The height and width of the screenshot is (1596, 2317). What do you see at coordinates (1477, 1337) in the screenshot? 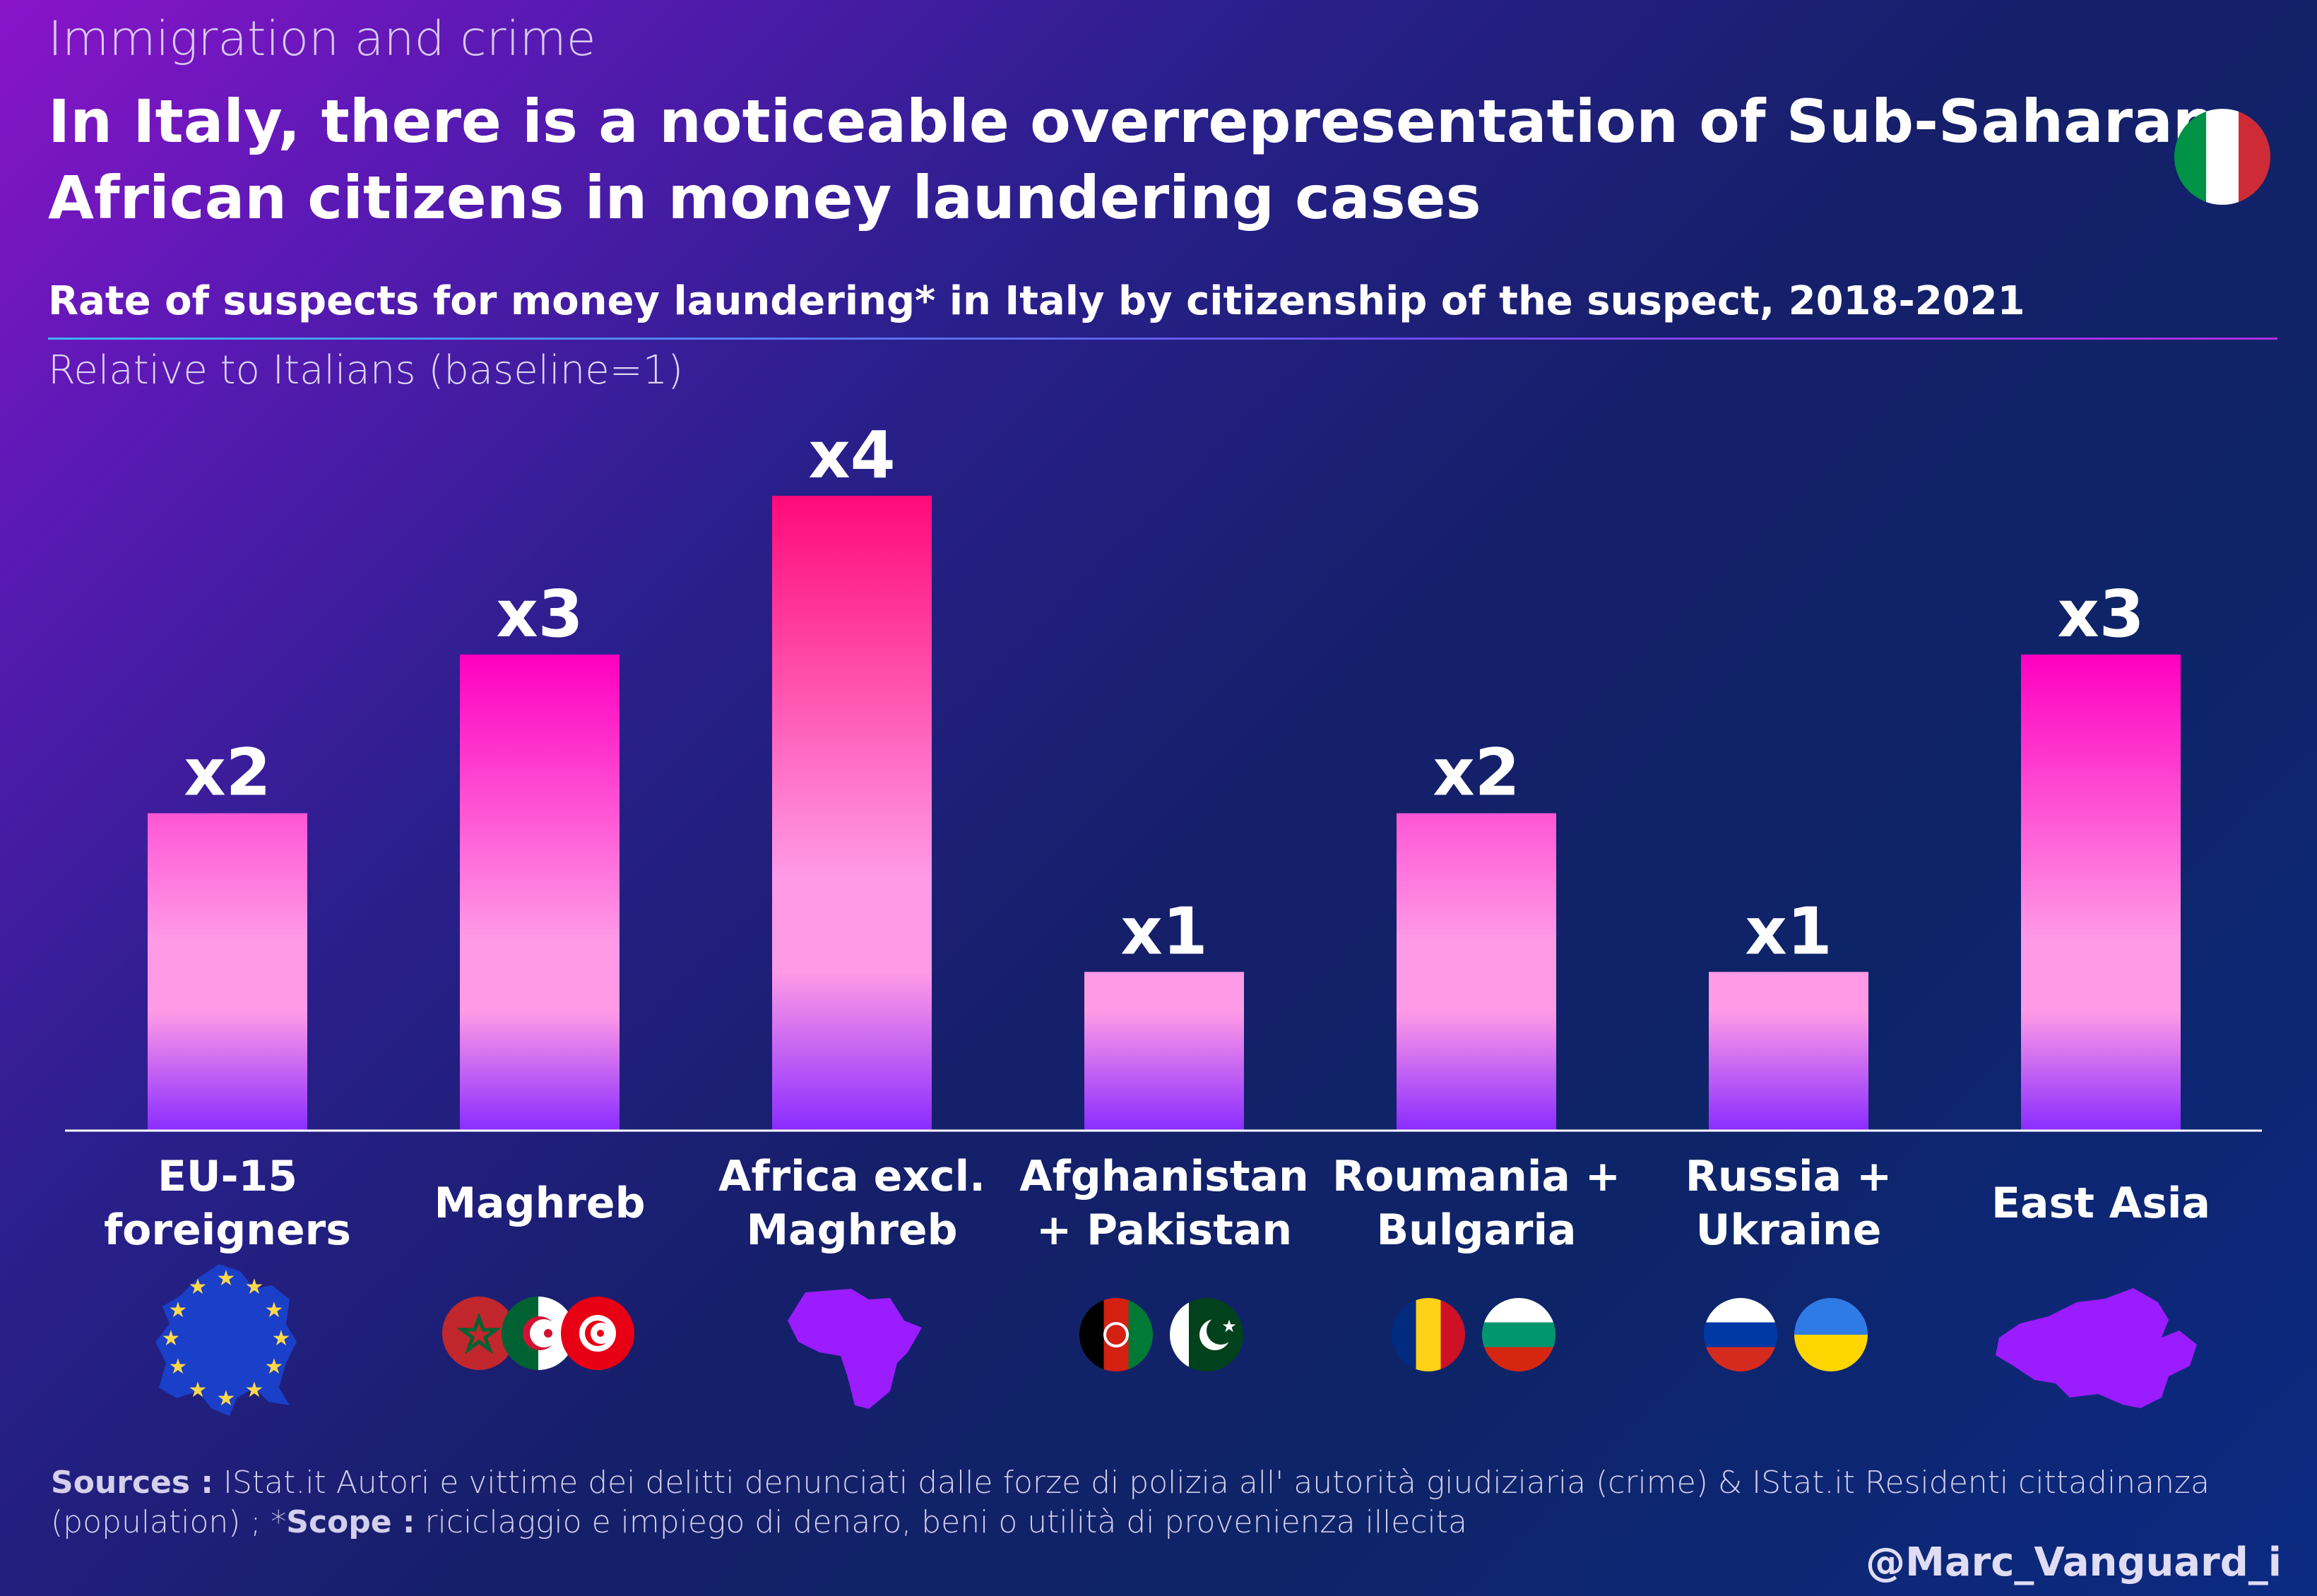
I see `romania-bulgaria-flags-icon` at bounding box center [1477, 1337].